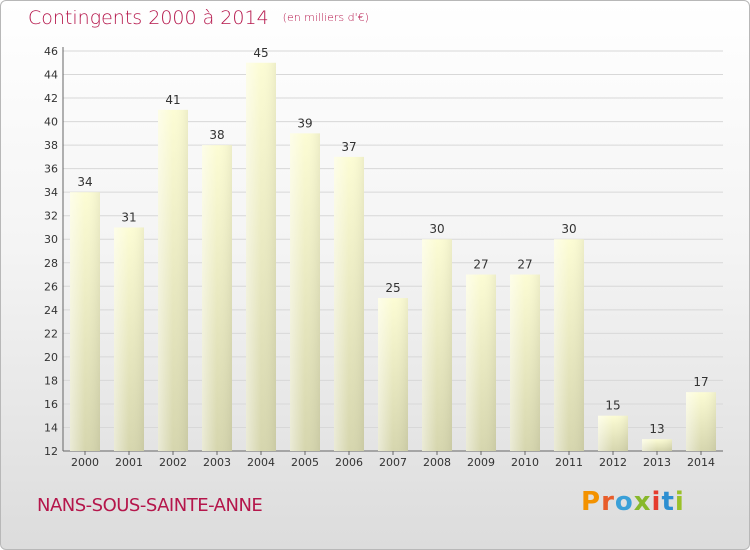 Image resolution: width=750 pixels, height=550 pixels. I want to click on data-label: 41, so click(172, 100).